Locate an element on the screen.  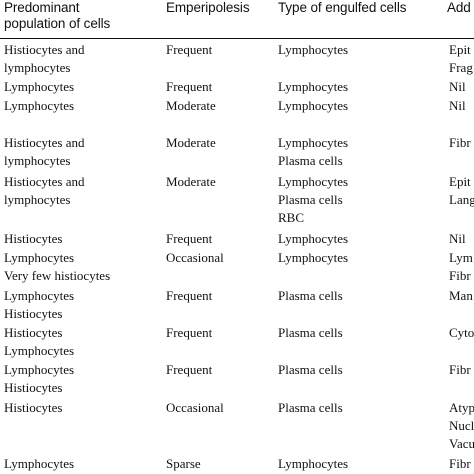
cell-additional: Man is located at coordinates (461, 296).